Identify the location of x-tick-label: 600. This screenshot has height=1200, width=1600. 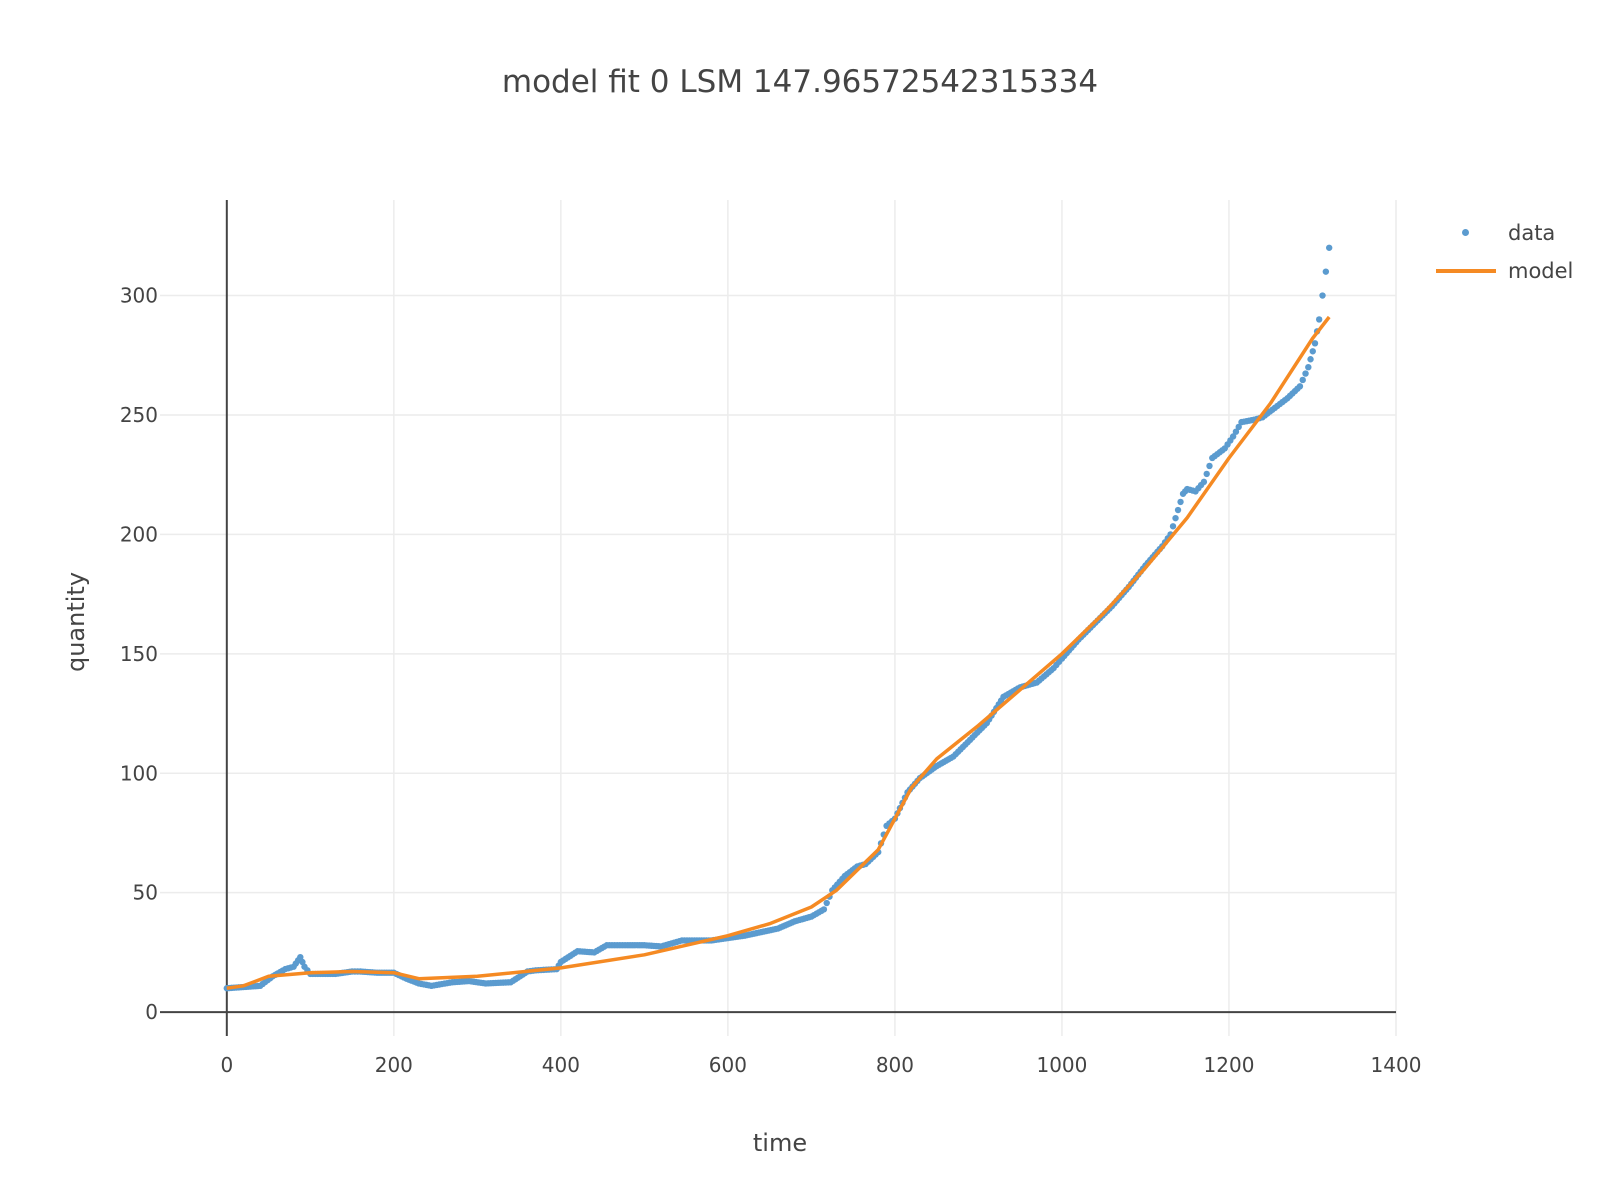
(728, 1065).